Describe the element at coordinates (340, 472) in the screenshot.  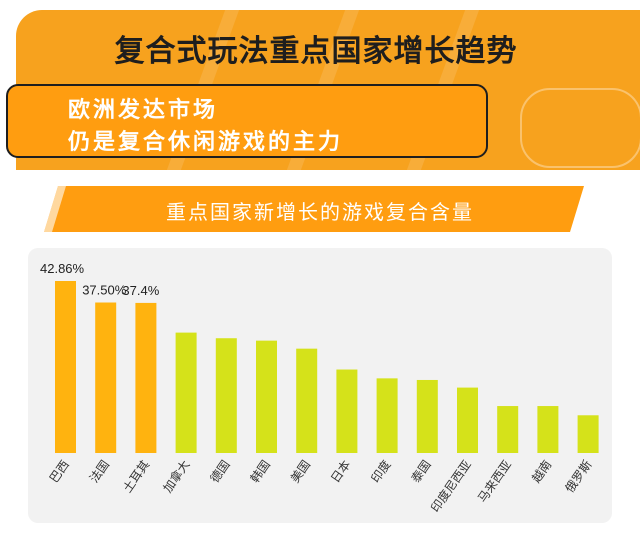
I see `category-tick-label: 日本` at that location.